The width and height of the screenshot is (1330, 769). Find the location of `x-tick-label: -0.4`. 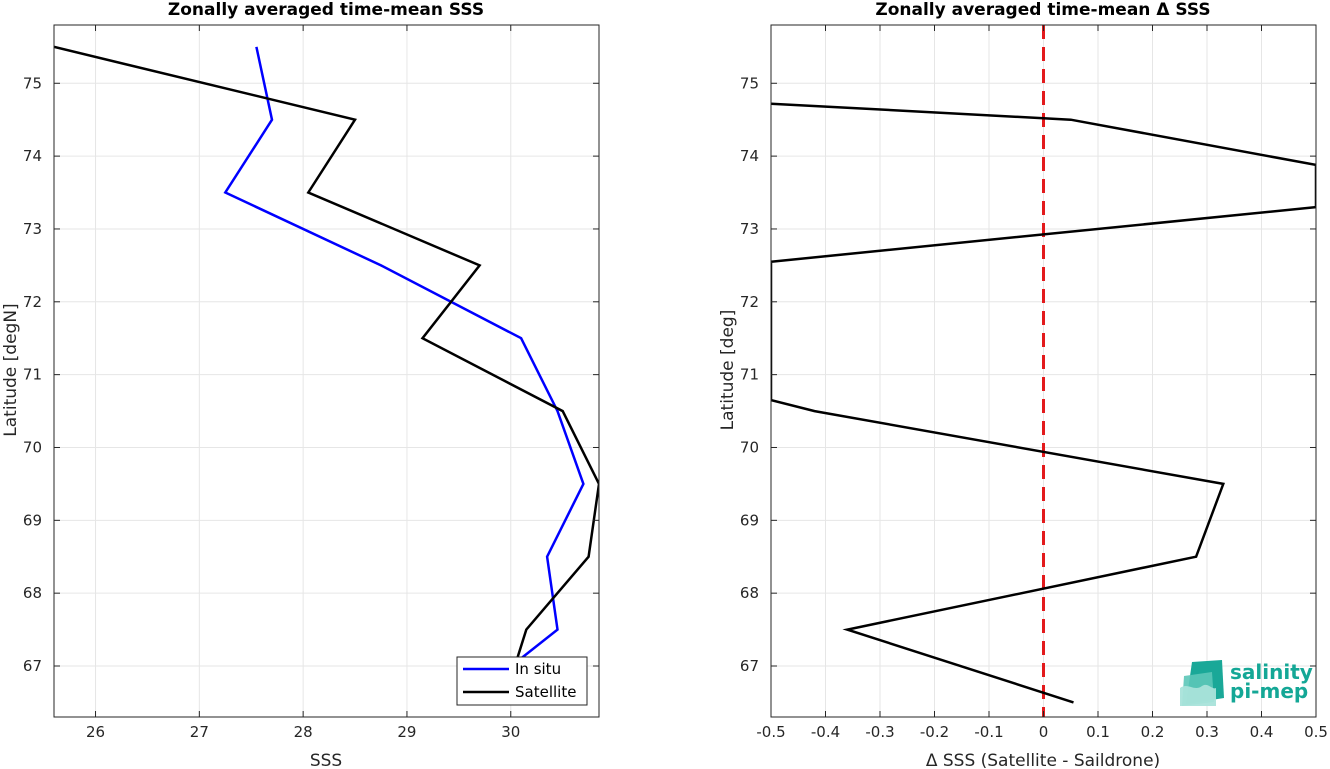

x-tick-label: -0.4 is located at coordinates (825, 732).